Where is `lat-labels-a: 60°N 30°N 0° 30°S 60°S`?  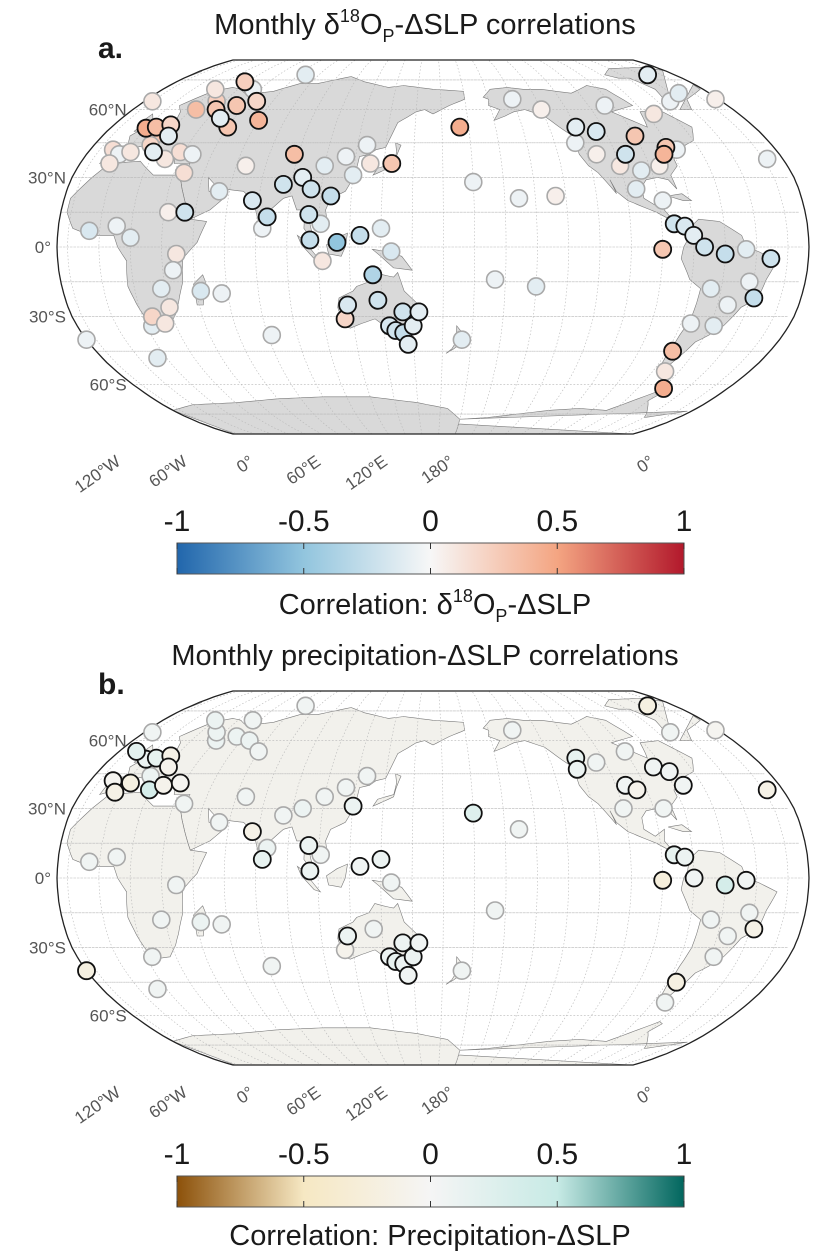 lat-labels-a: 60°N 30°N 0° 30°S 60°S is located at coordinates (77, 248).